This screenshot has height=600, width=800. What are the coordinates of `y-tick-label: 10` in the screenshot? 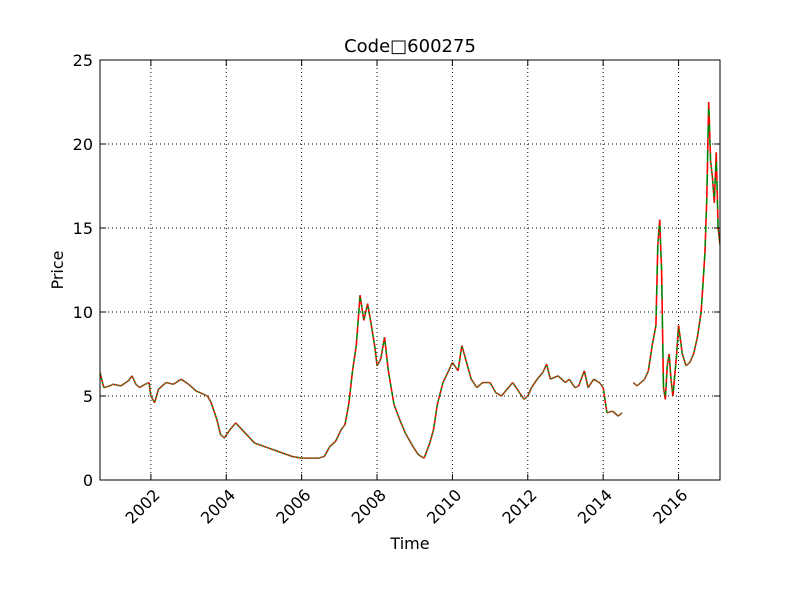 It's located at (83, 312).